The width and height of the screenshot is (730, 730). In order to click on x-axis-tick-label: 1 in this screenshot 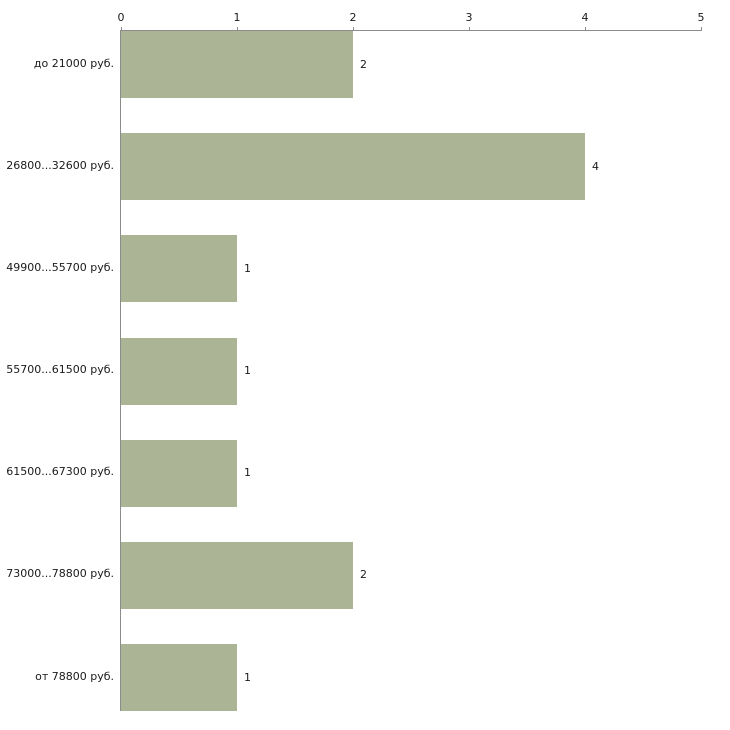, I will do `click(237, 17)`.